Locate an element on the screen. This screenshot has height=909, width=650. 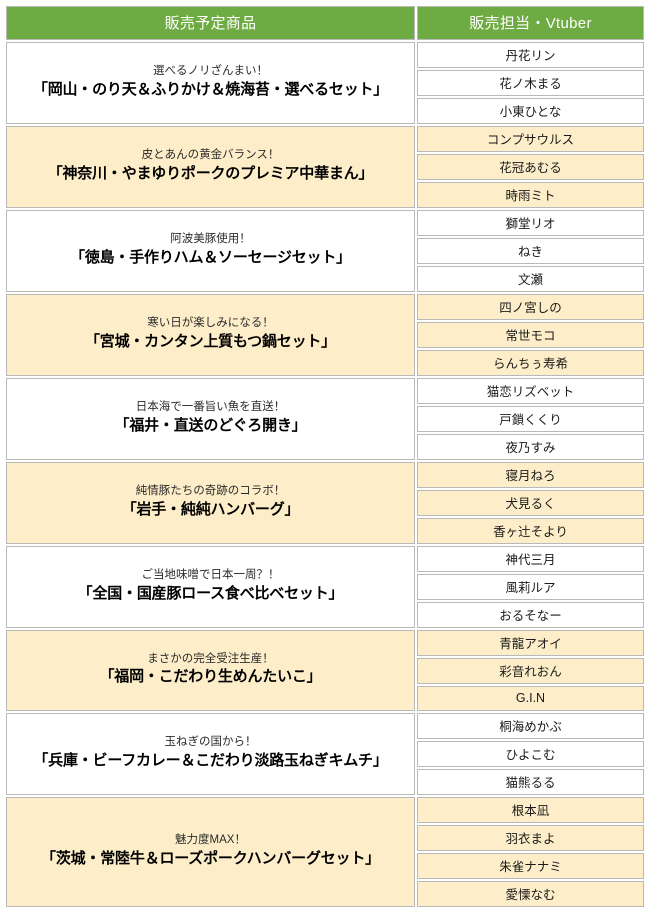
product-cell: 日本海で一番旨い魚を直送！ 「福井・直送のどぐろ開き」 is located at coordinates (210, 419).